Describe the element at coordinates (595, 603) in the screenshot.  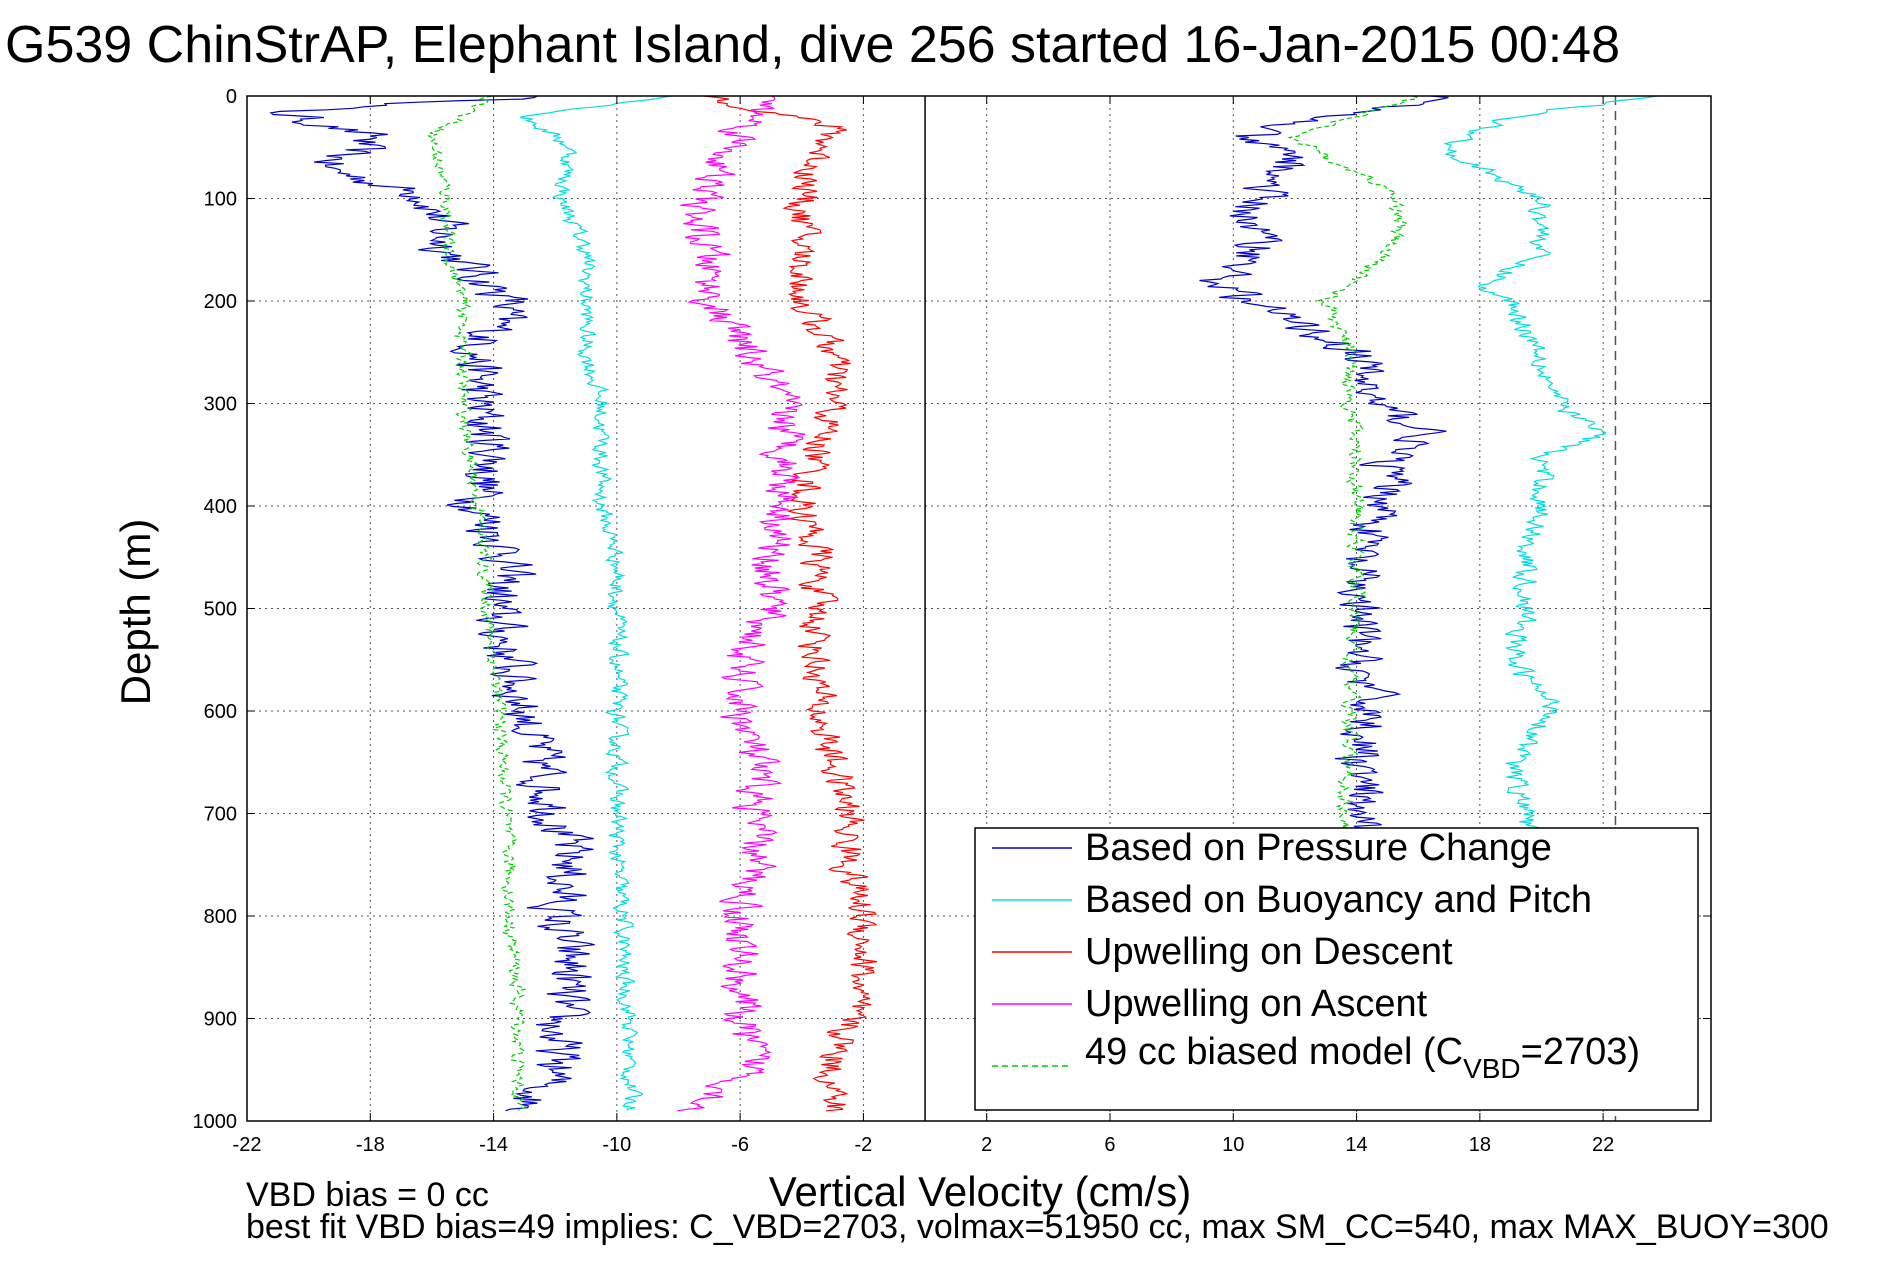
I see `series-buoyancy_descent` at that location.